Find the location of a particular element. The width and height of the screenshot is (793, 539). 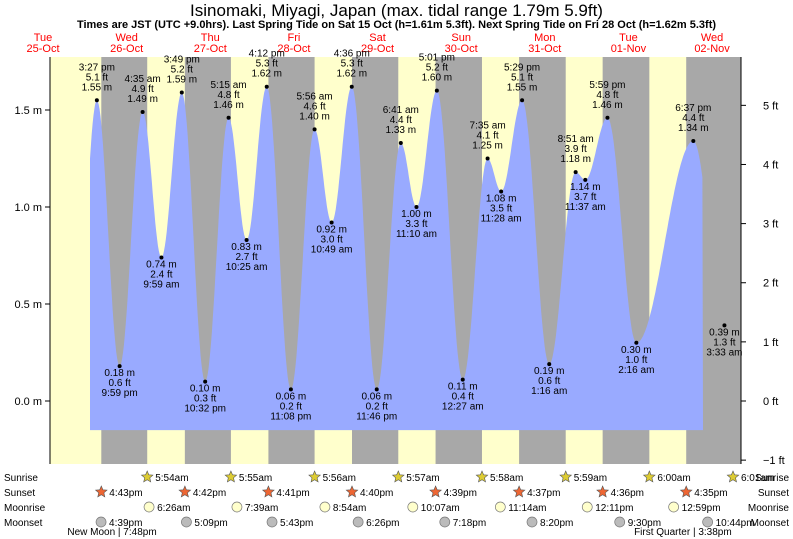

tide-label: 0.39 m is located at coordinates (724, 332).